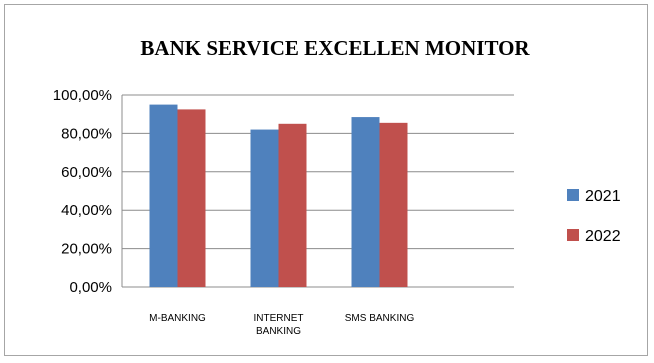 Image resolution: width=654 pixels, height=363 pixels. Describe the element at coordinates (335, 48) in the screenshot. I see `chart-title: BANK SERVICE EXCELLEN MONITOR` at that location.